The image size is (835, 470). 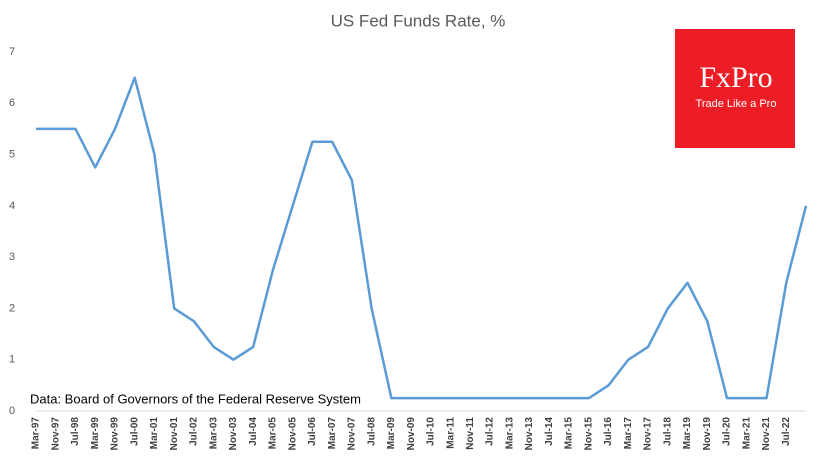 I want to click on y-tick-label: 3, so click(x=12, y=257).